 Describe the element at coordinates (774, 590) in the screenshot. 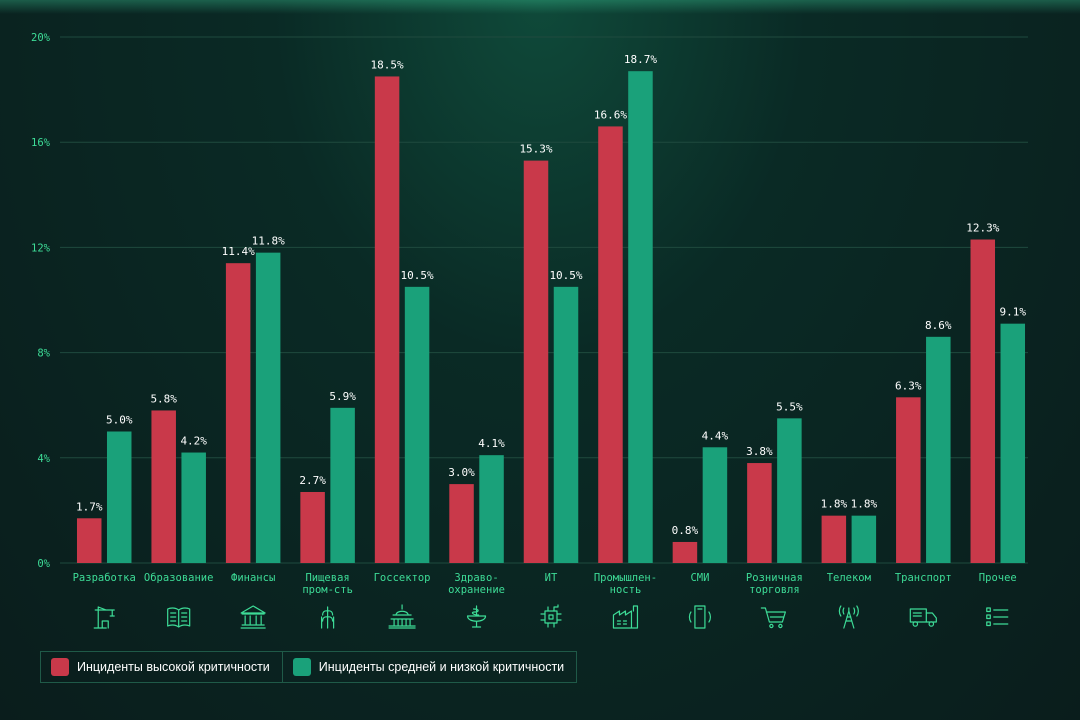

I see `x-tick-label: торговля` at that location.